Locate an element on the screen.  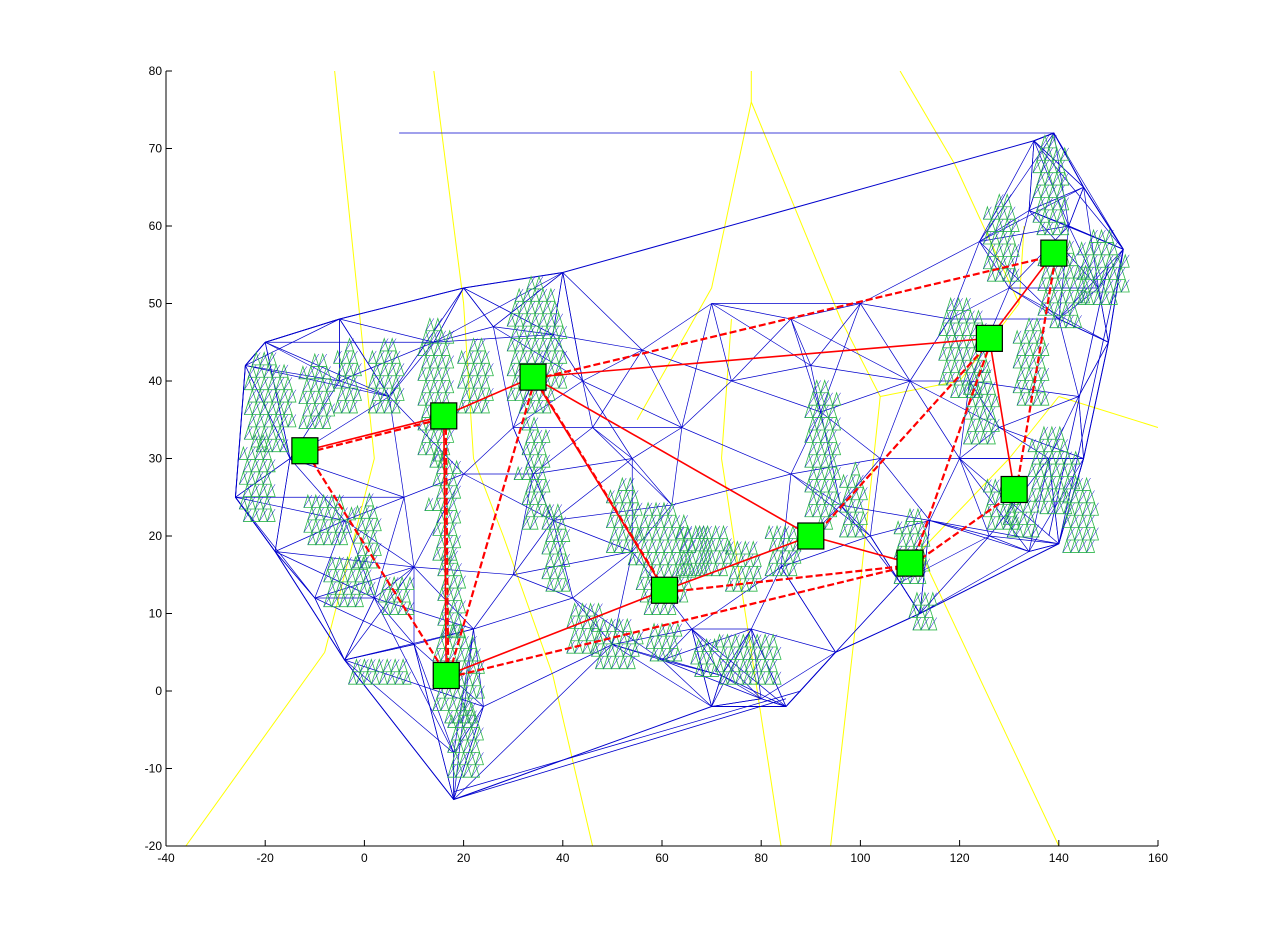
x-tick-label: 140 is located at coordinates (1059, 858).